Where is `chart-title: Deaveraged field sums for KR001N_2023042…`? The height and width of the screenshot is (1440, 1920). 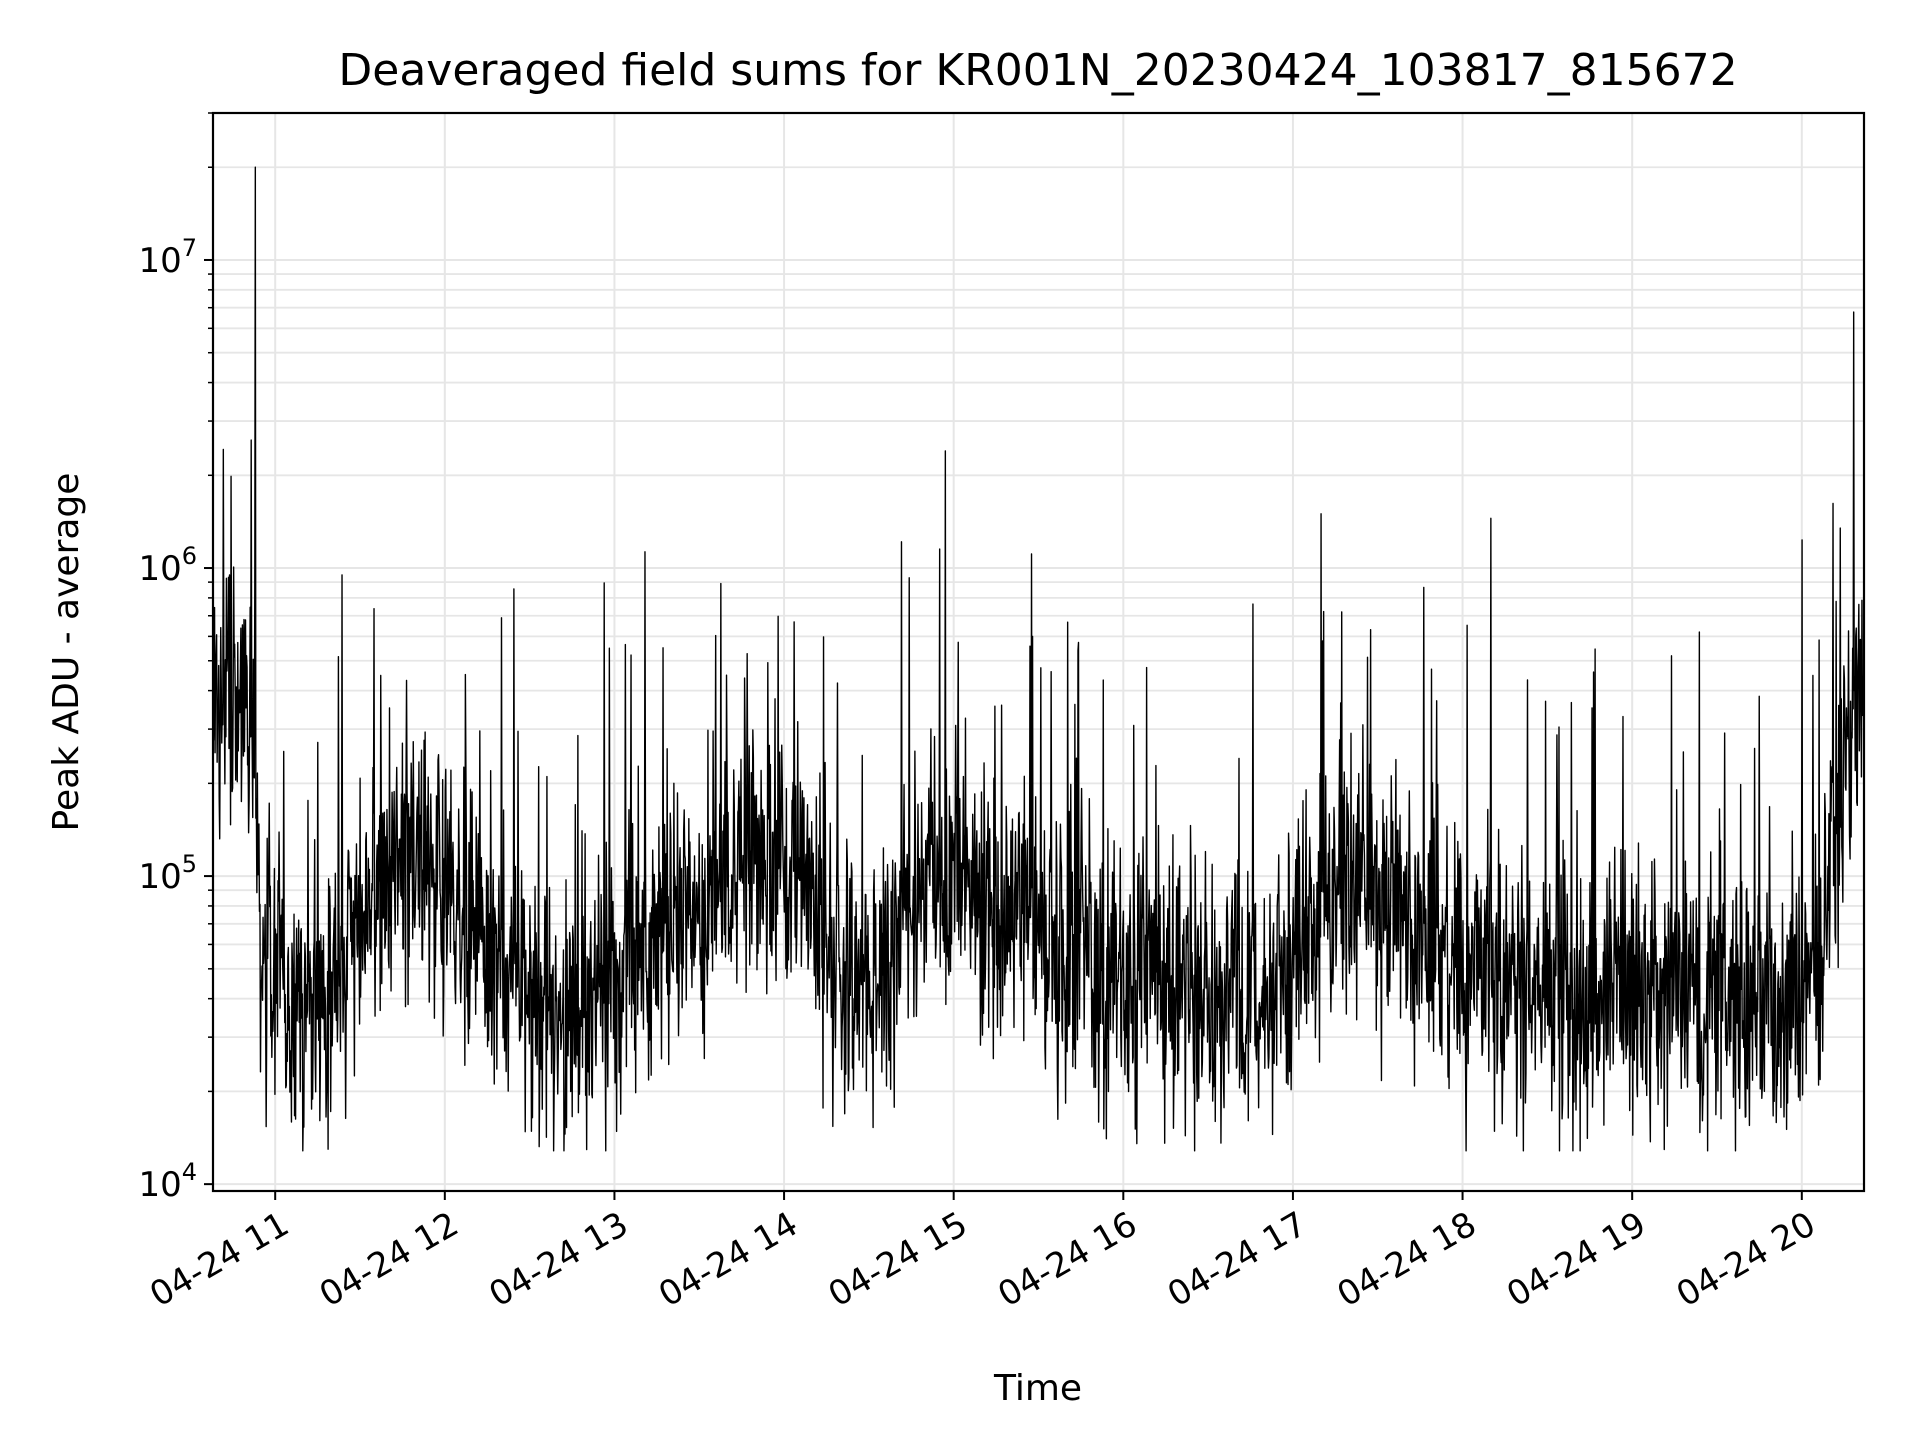 chart-title: Deaveraged field sums for KR001N_2023042… is located at coordinates (1037, 70).